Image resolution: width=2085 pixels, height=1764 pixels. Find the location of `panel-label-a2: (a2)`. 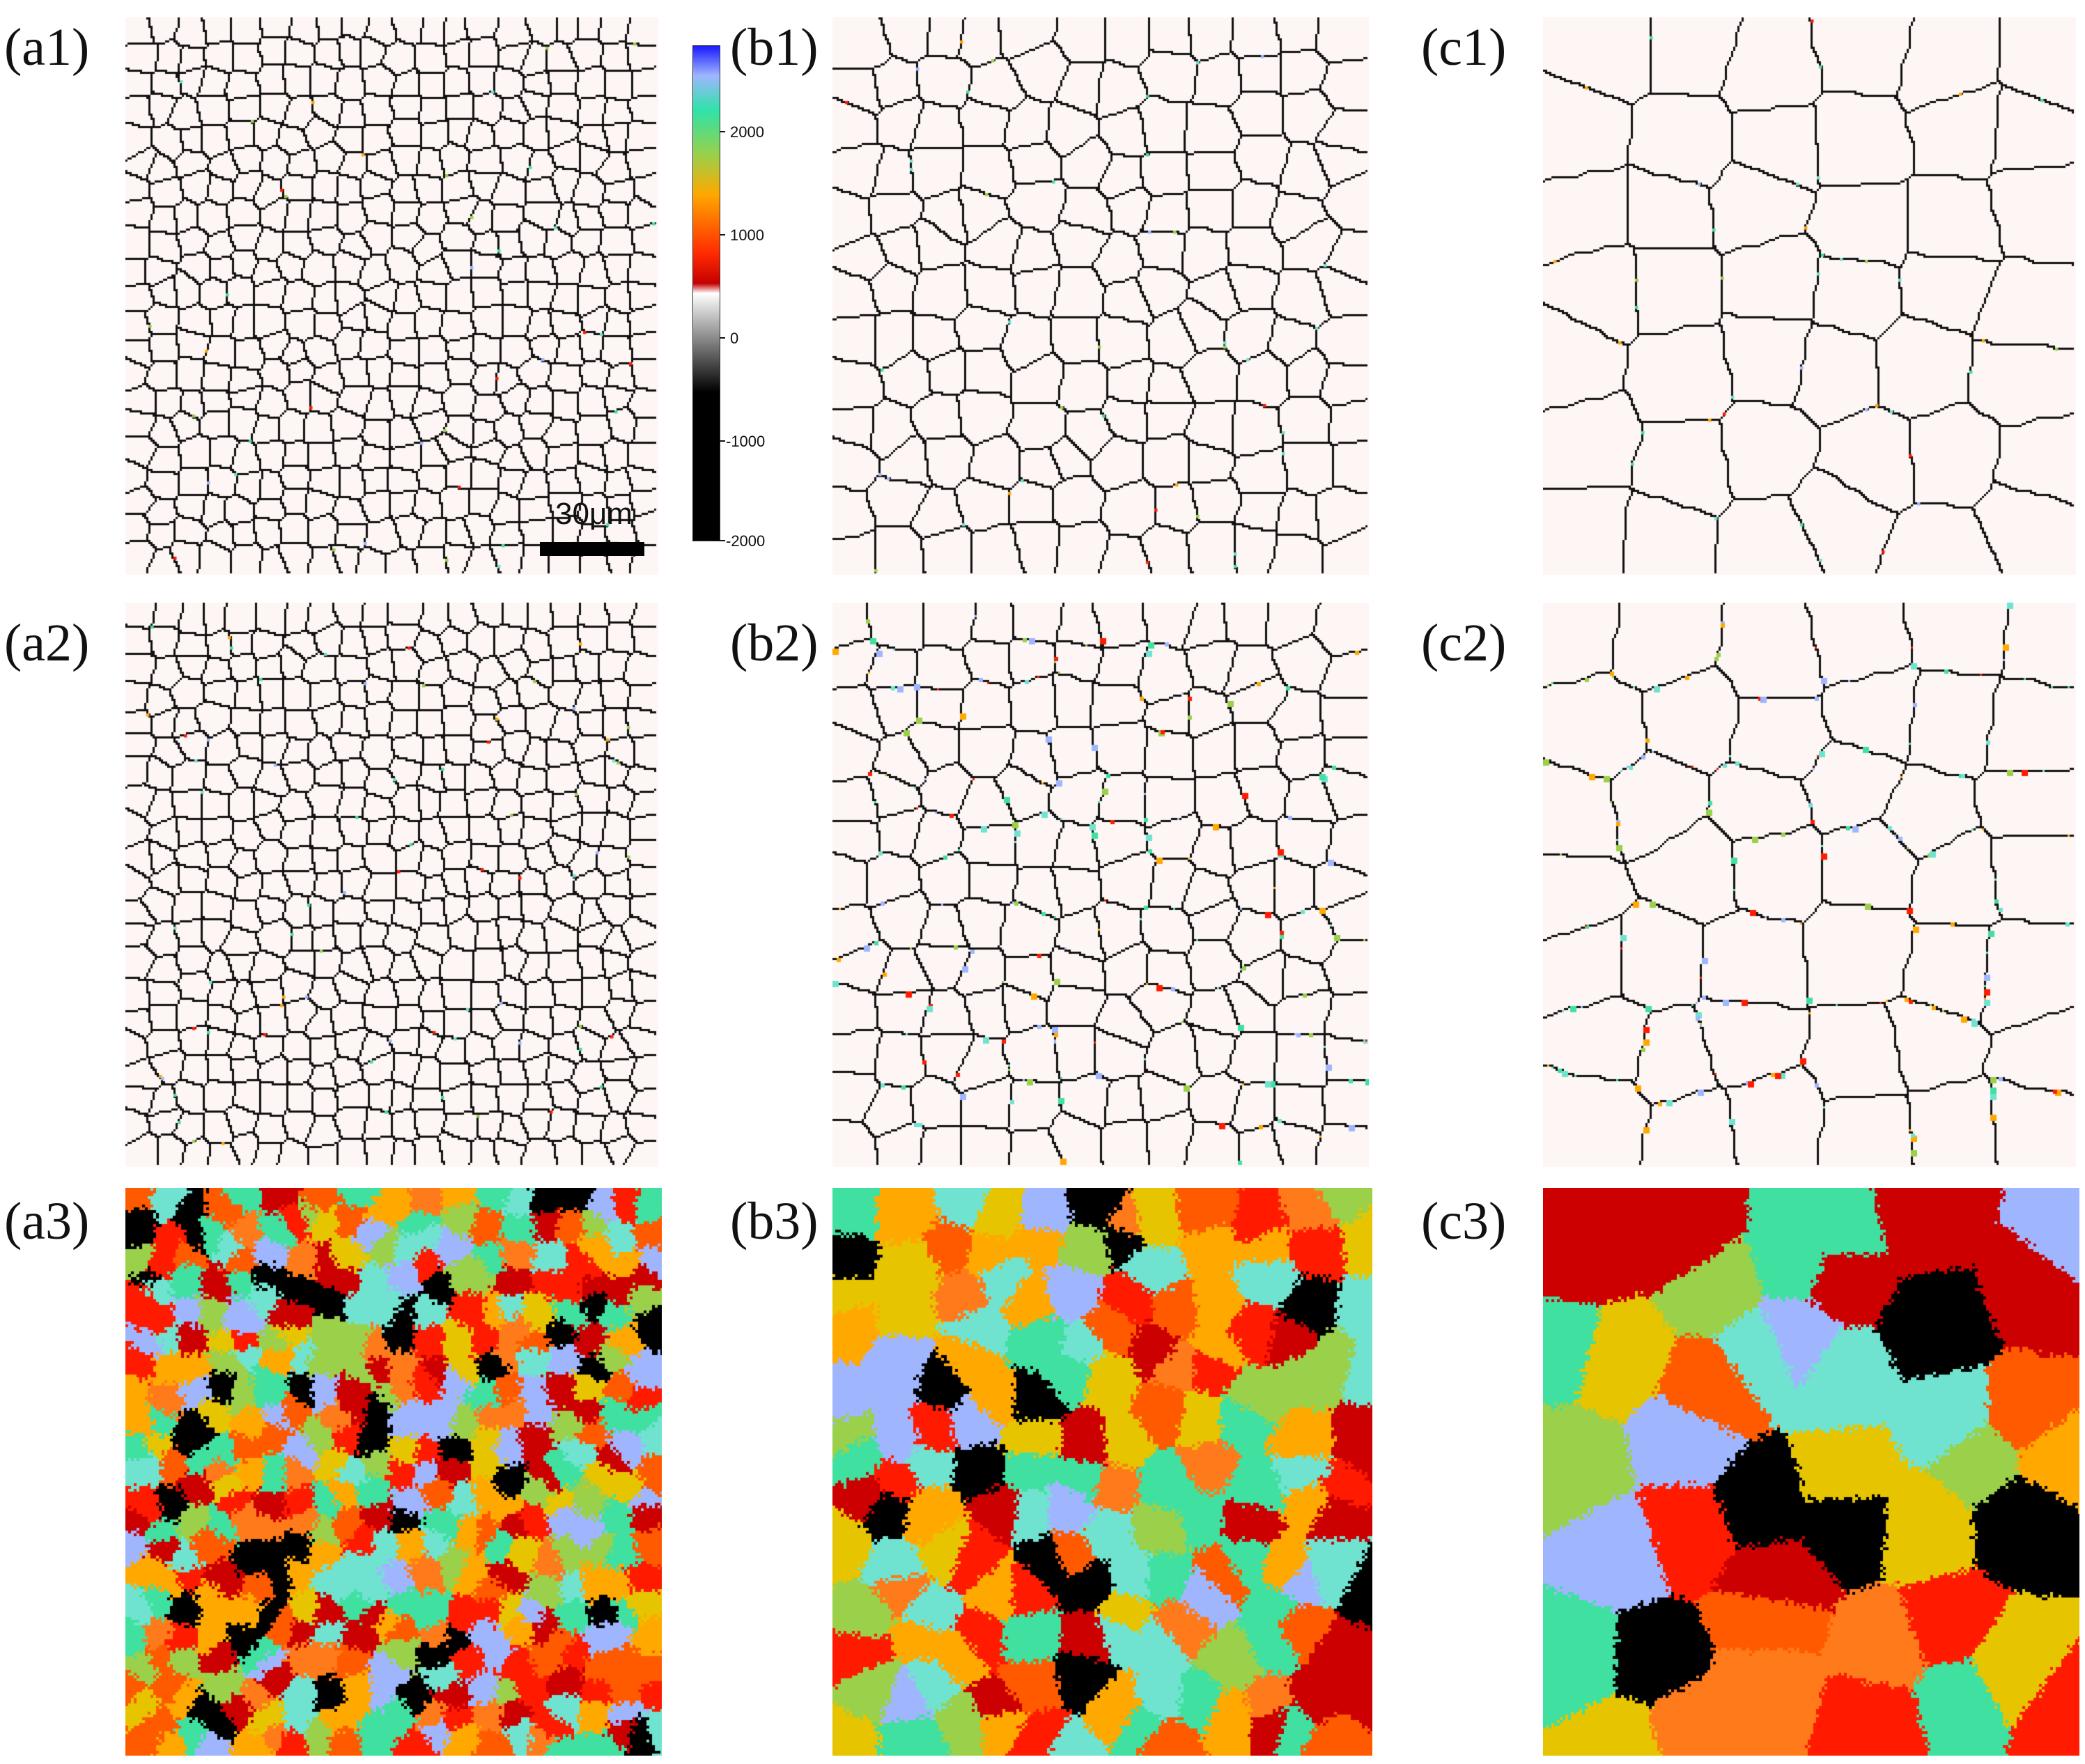

panel-label-a2: (a2) is located at coordinates (47, 643).